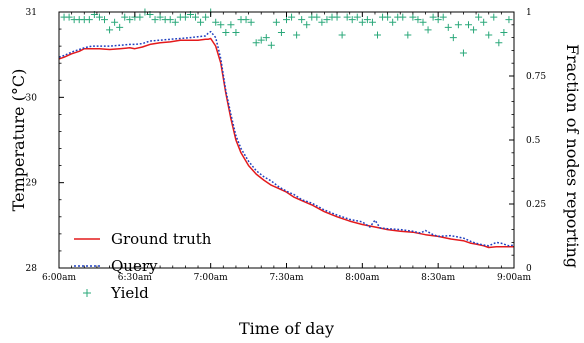 The width and height of the screenshot is (584, 343). What do you see at coordinates (135, 278) in the screenshot?
I see `x-tick-label: 6:30am` at bounding box center [135, 278].